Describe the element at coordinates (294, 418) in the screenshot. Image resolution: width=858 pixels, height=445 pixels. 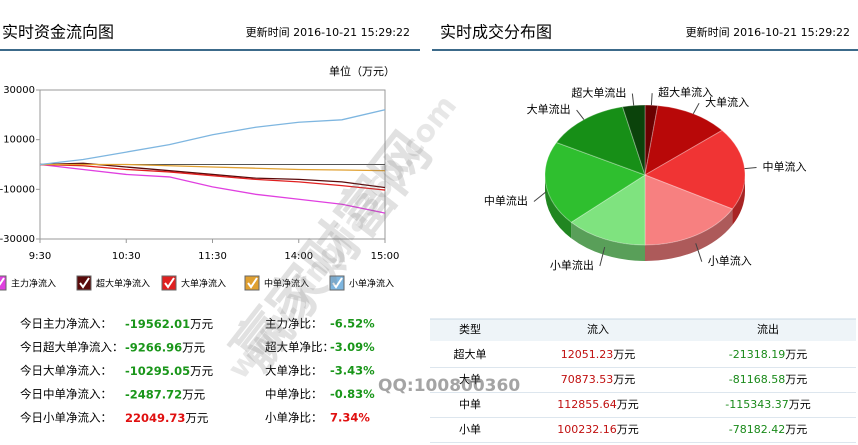
I see `ratio-label: 小单净比：` at that location.